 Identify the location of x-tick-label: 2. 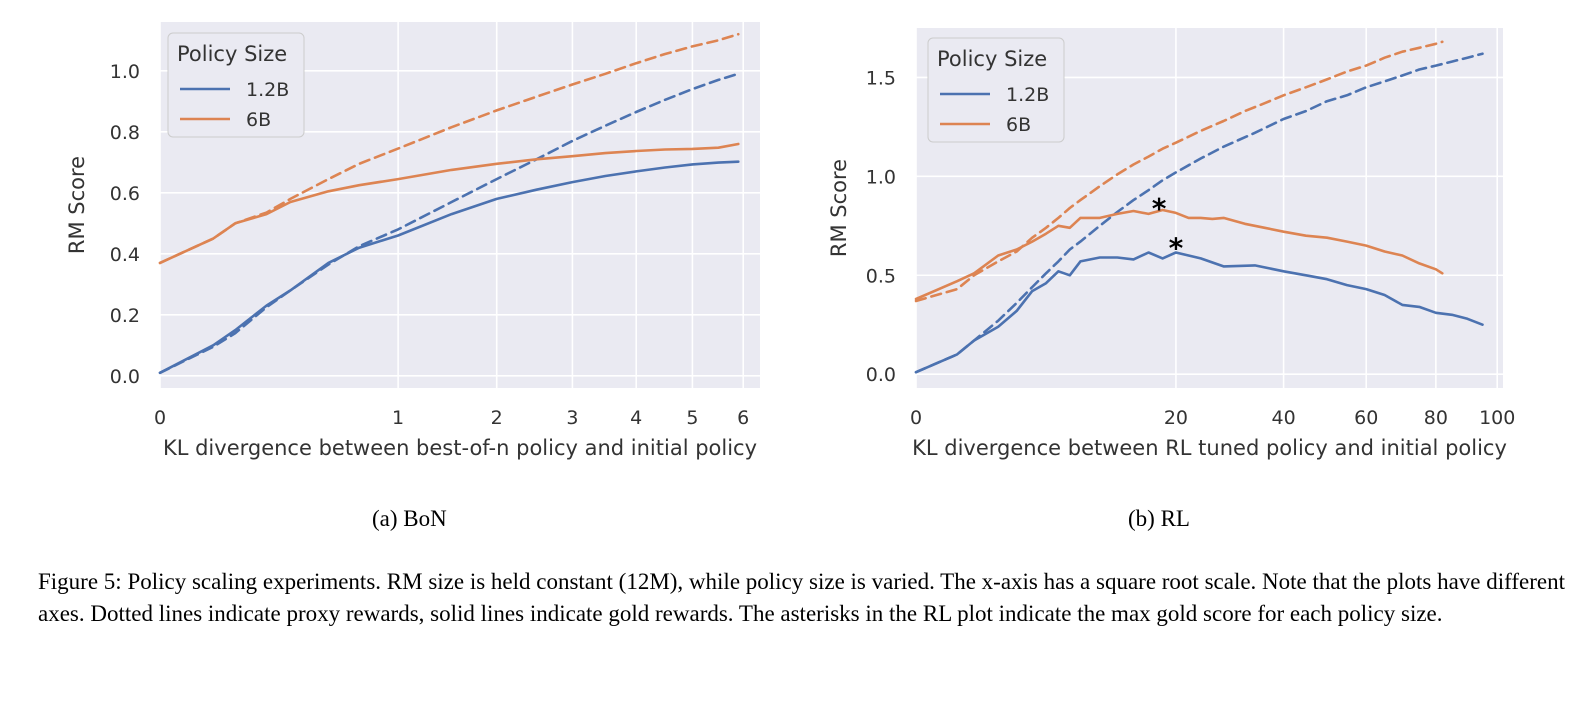
(497, 418).